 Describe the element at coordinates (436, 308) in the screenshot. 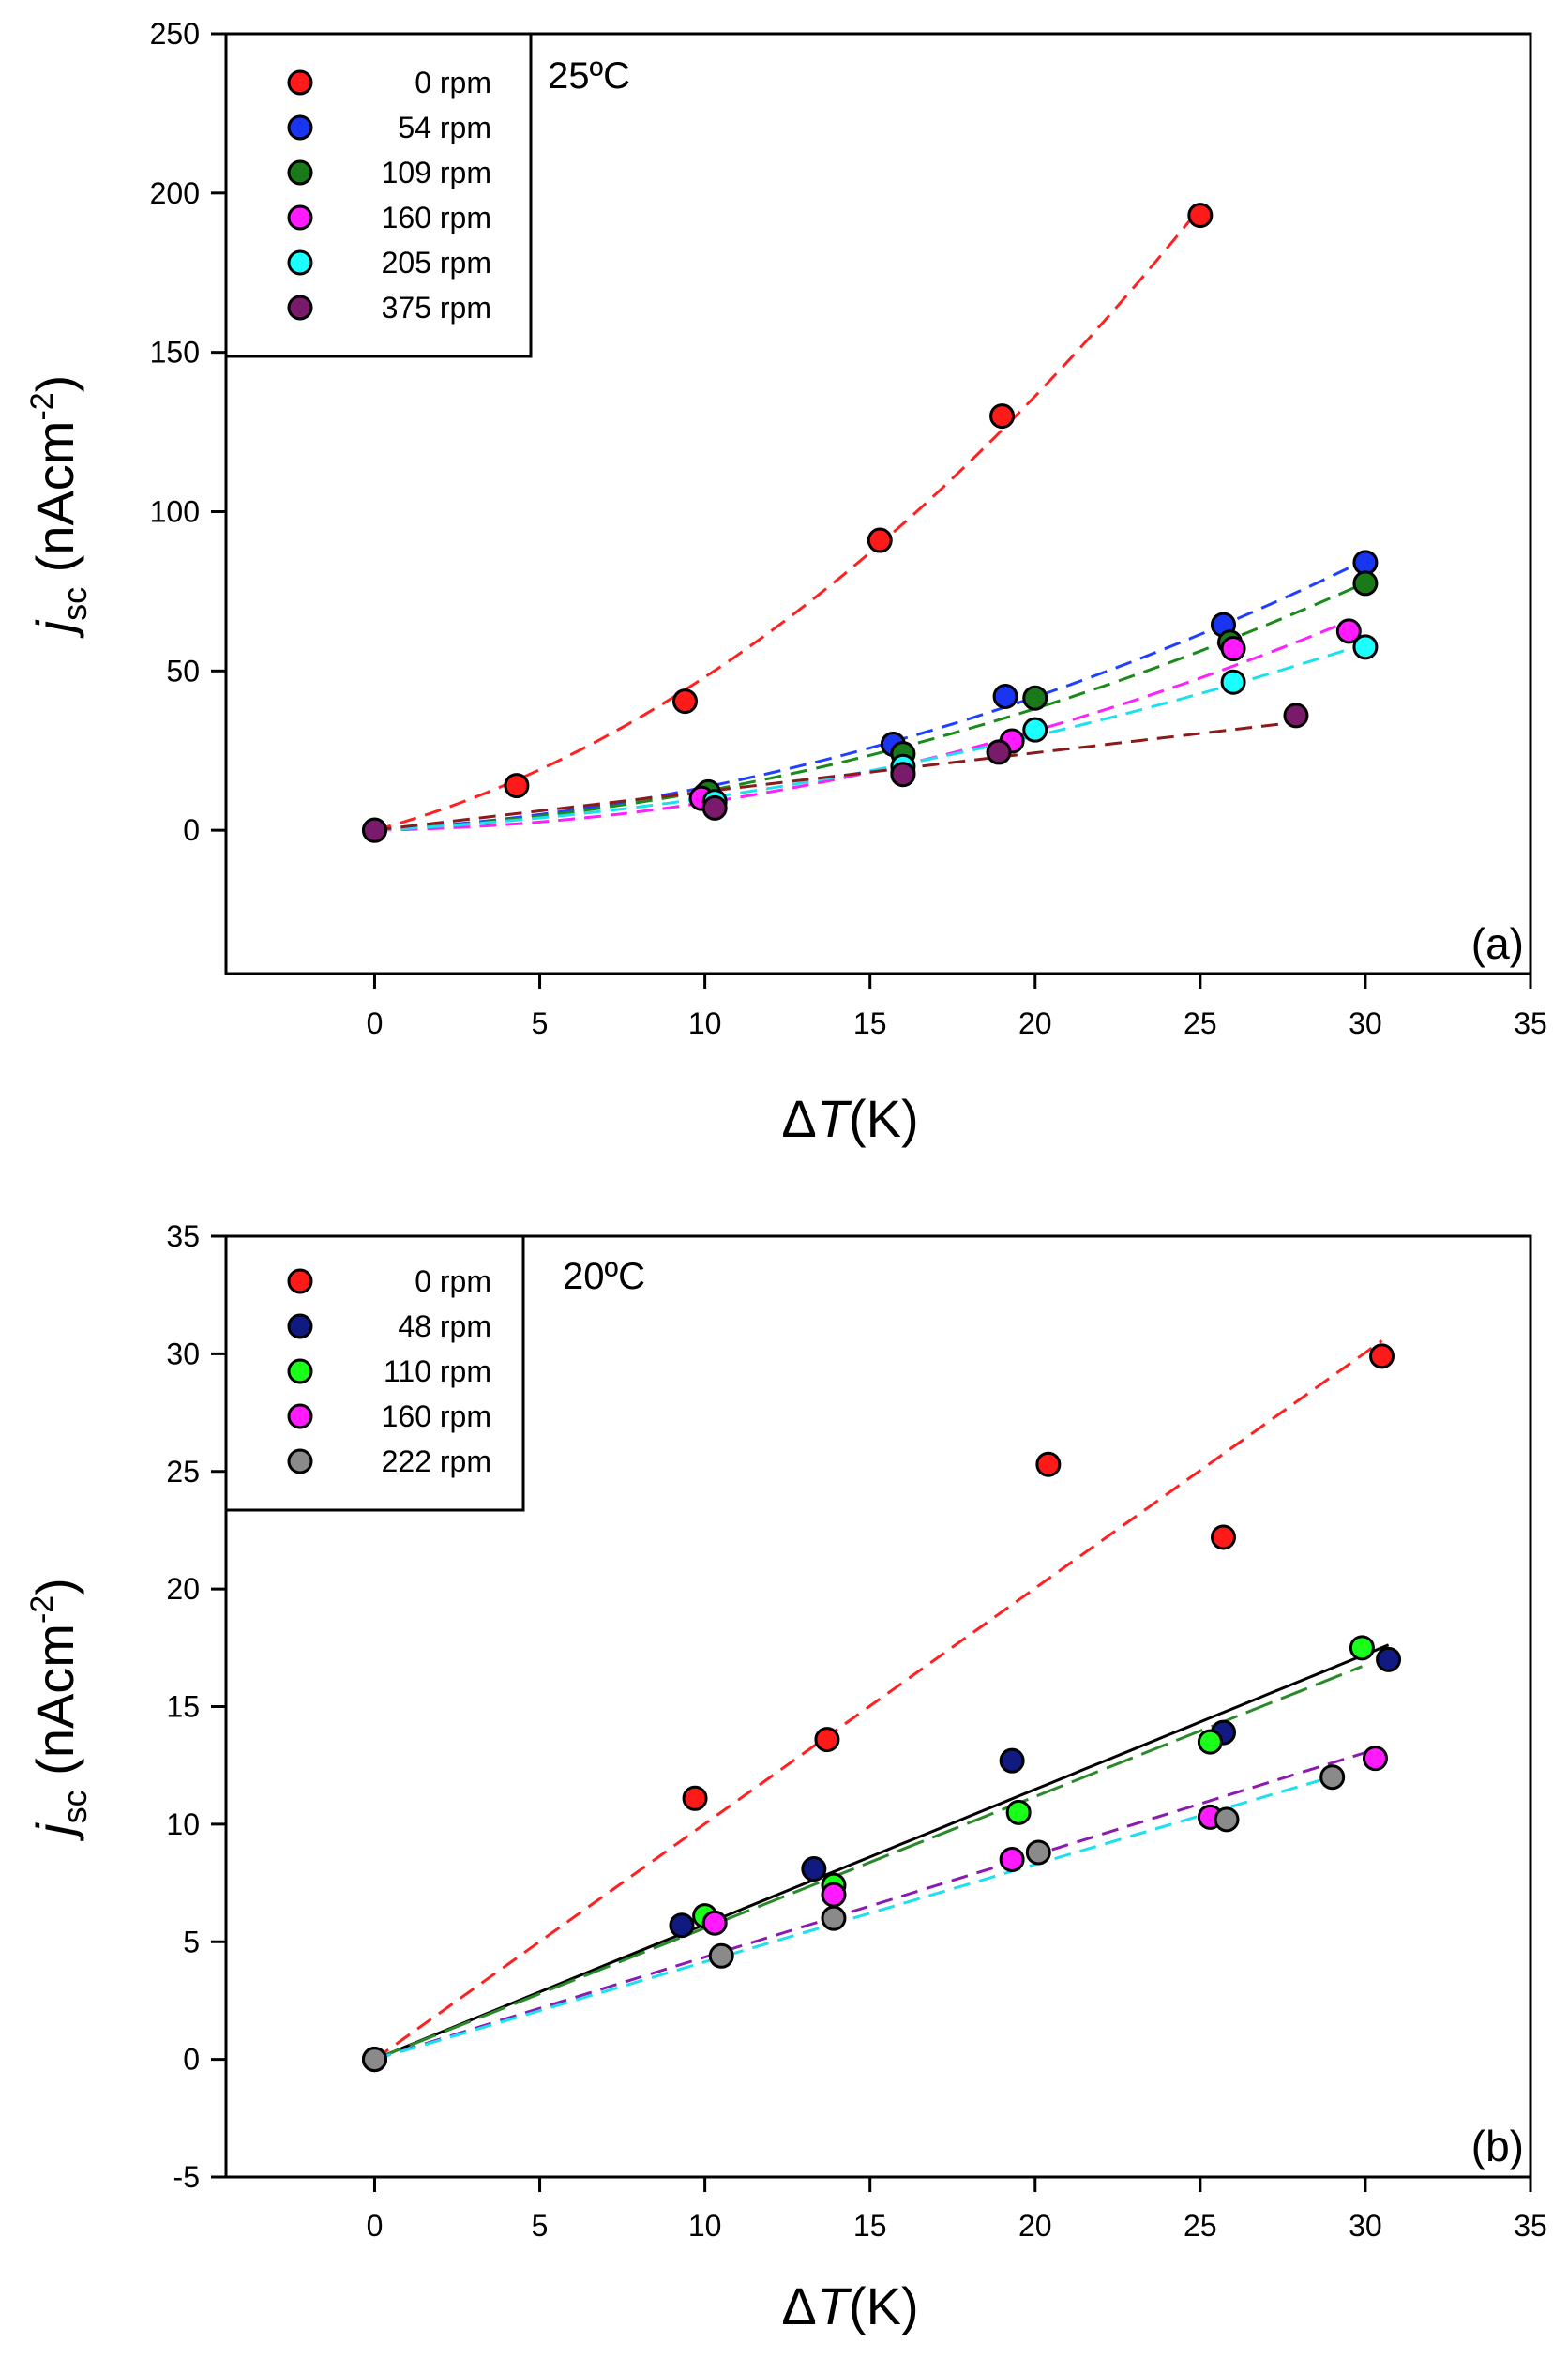

I see `legend-label: 375 rpm` at that location.